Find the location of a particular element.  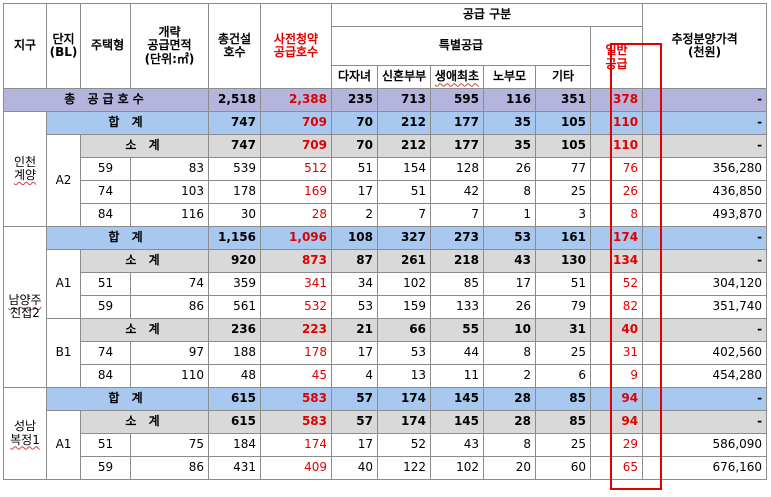

table-row: 84 110 48 45 4 13 11 2 6 9 454,280 is located at coordinates (386, 376).